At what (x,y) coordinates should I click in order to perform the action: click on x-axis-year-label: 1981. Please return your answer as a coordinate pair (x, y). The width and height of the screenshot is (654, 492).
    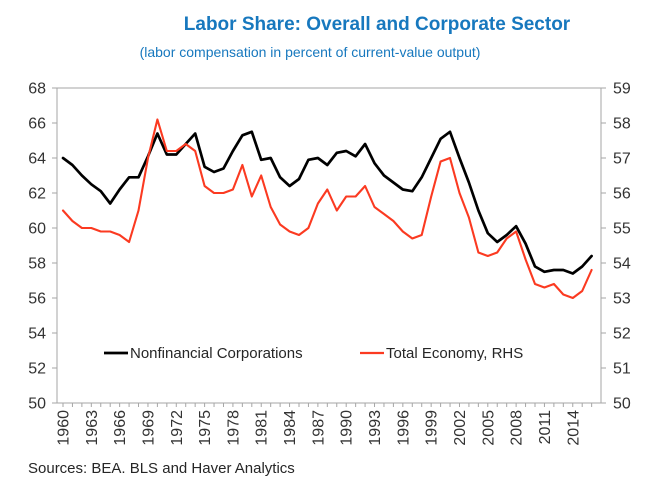
    Looking at the image, I should click on (262, 428).